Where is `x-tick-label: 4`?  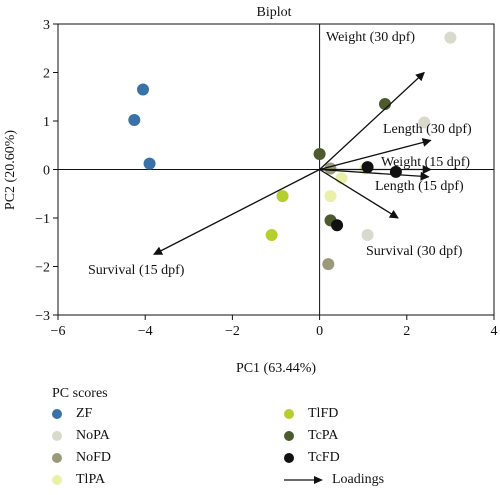 x-tick-label: 4 is located at coordinates (494, 331).